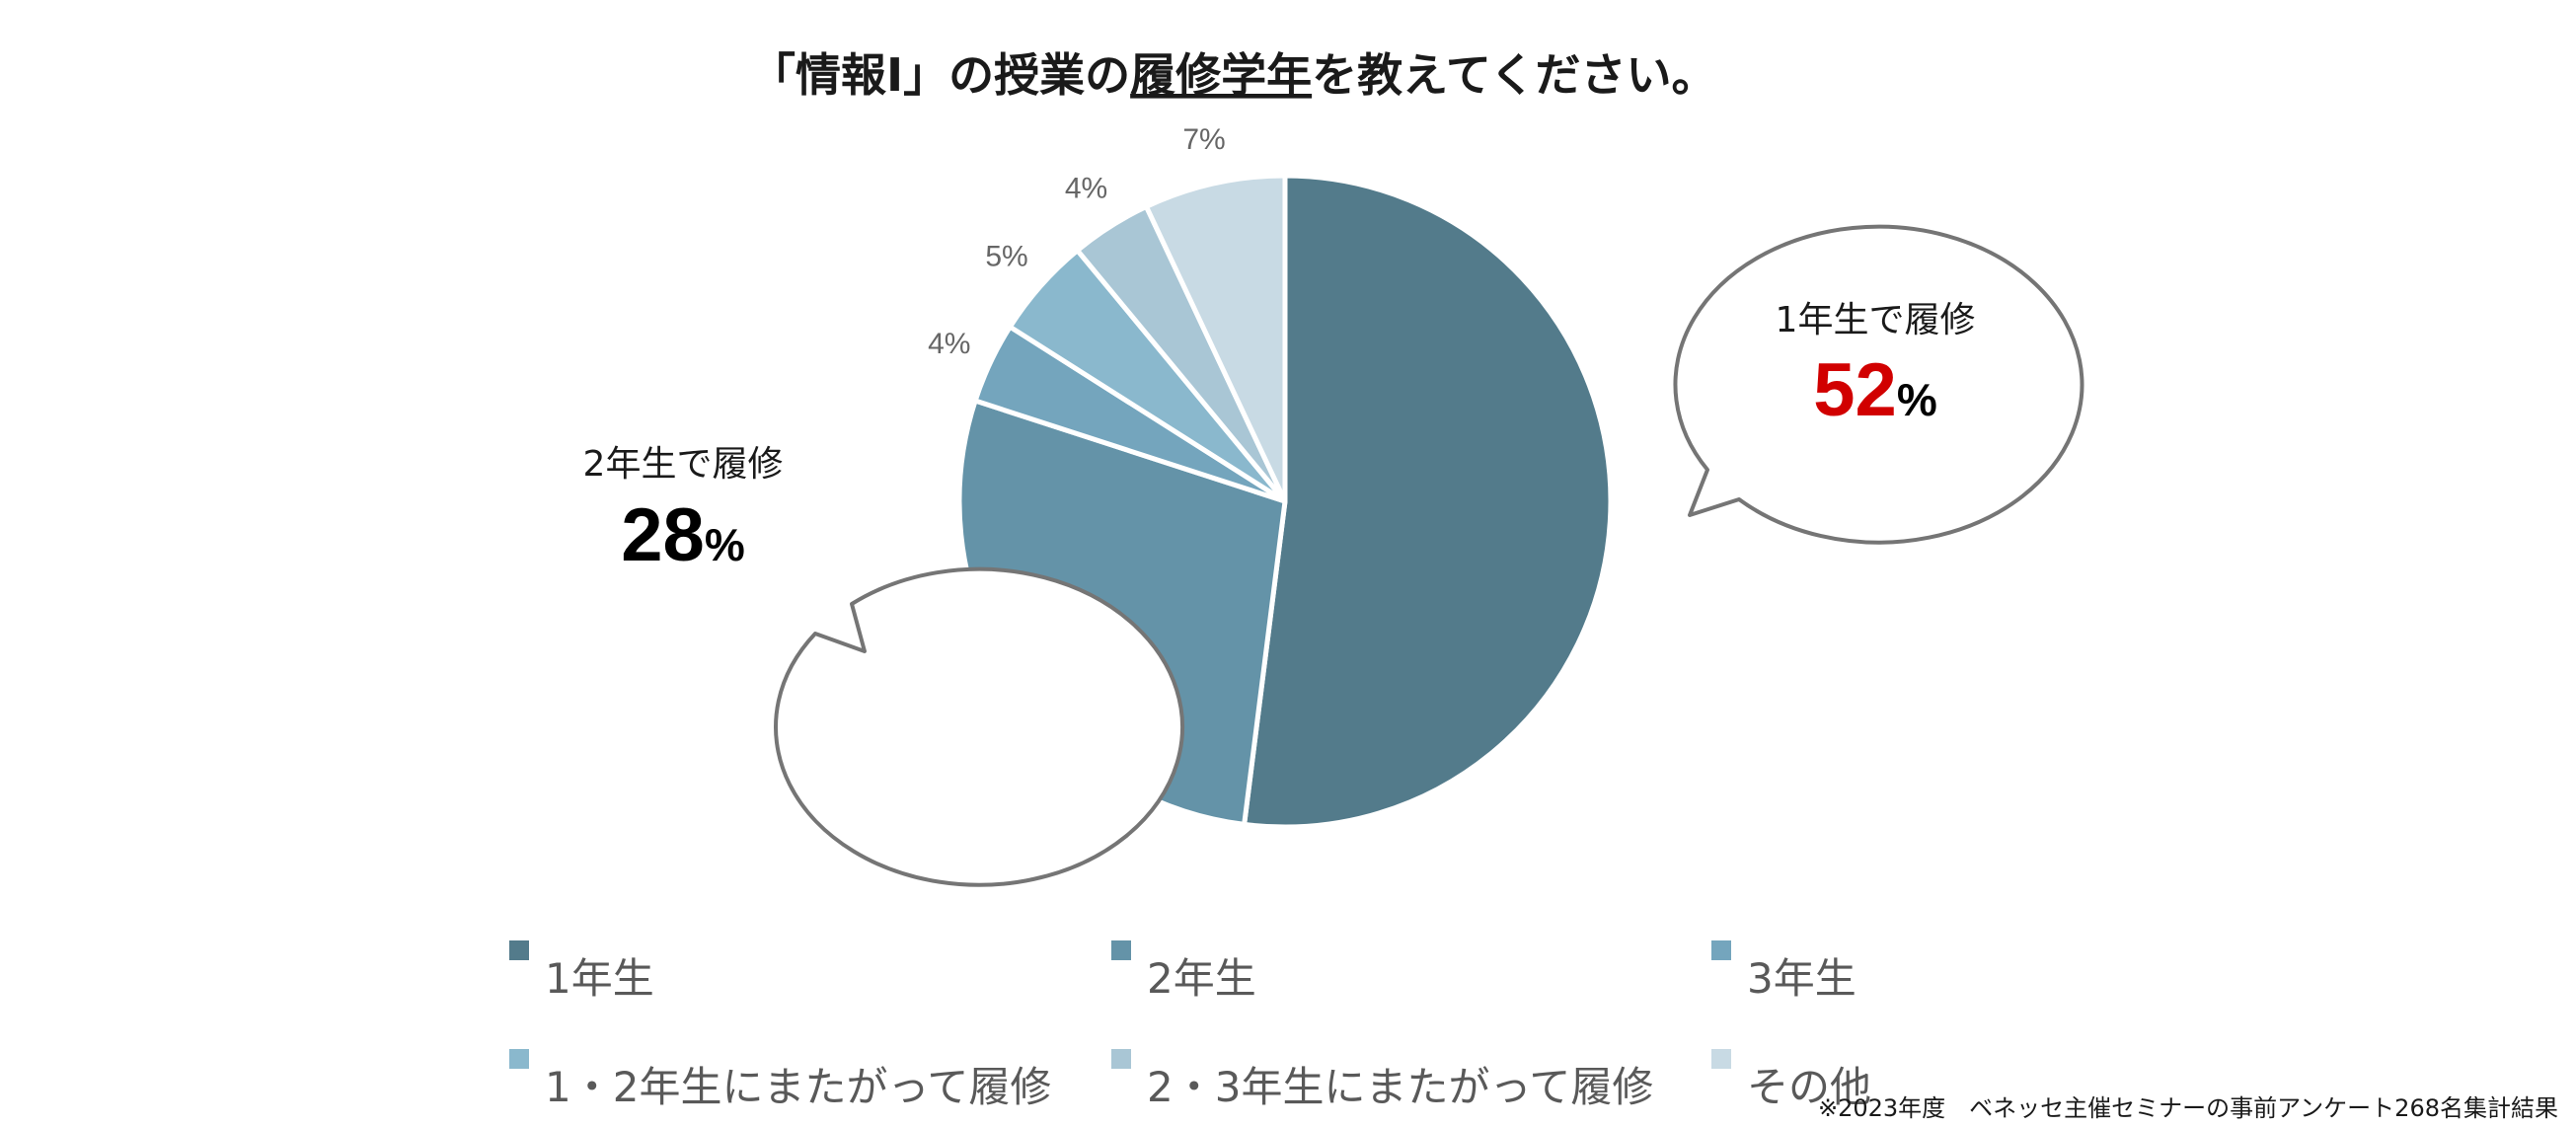 This screenshot has height=1126, width=2576. Describe the element at coordinates (1203, 139) in the screenshot. I see `slice-label-5: 7%` at that location.